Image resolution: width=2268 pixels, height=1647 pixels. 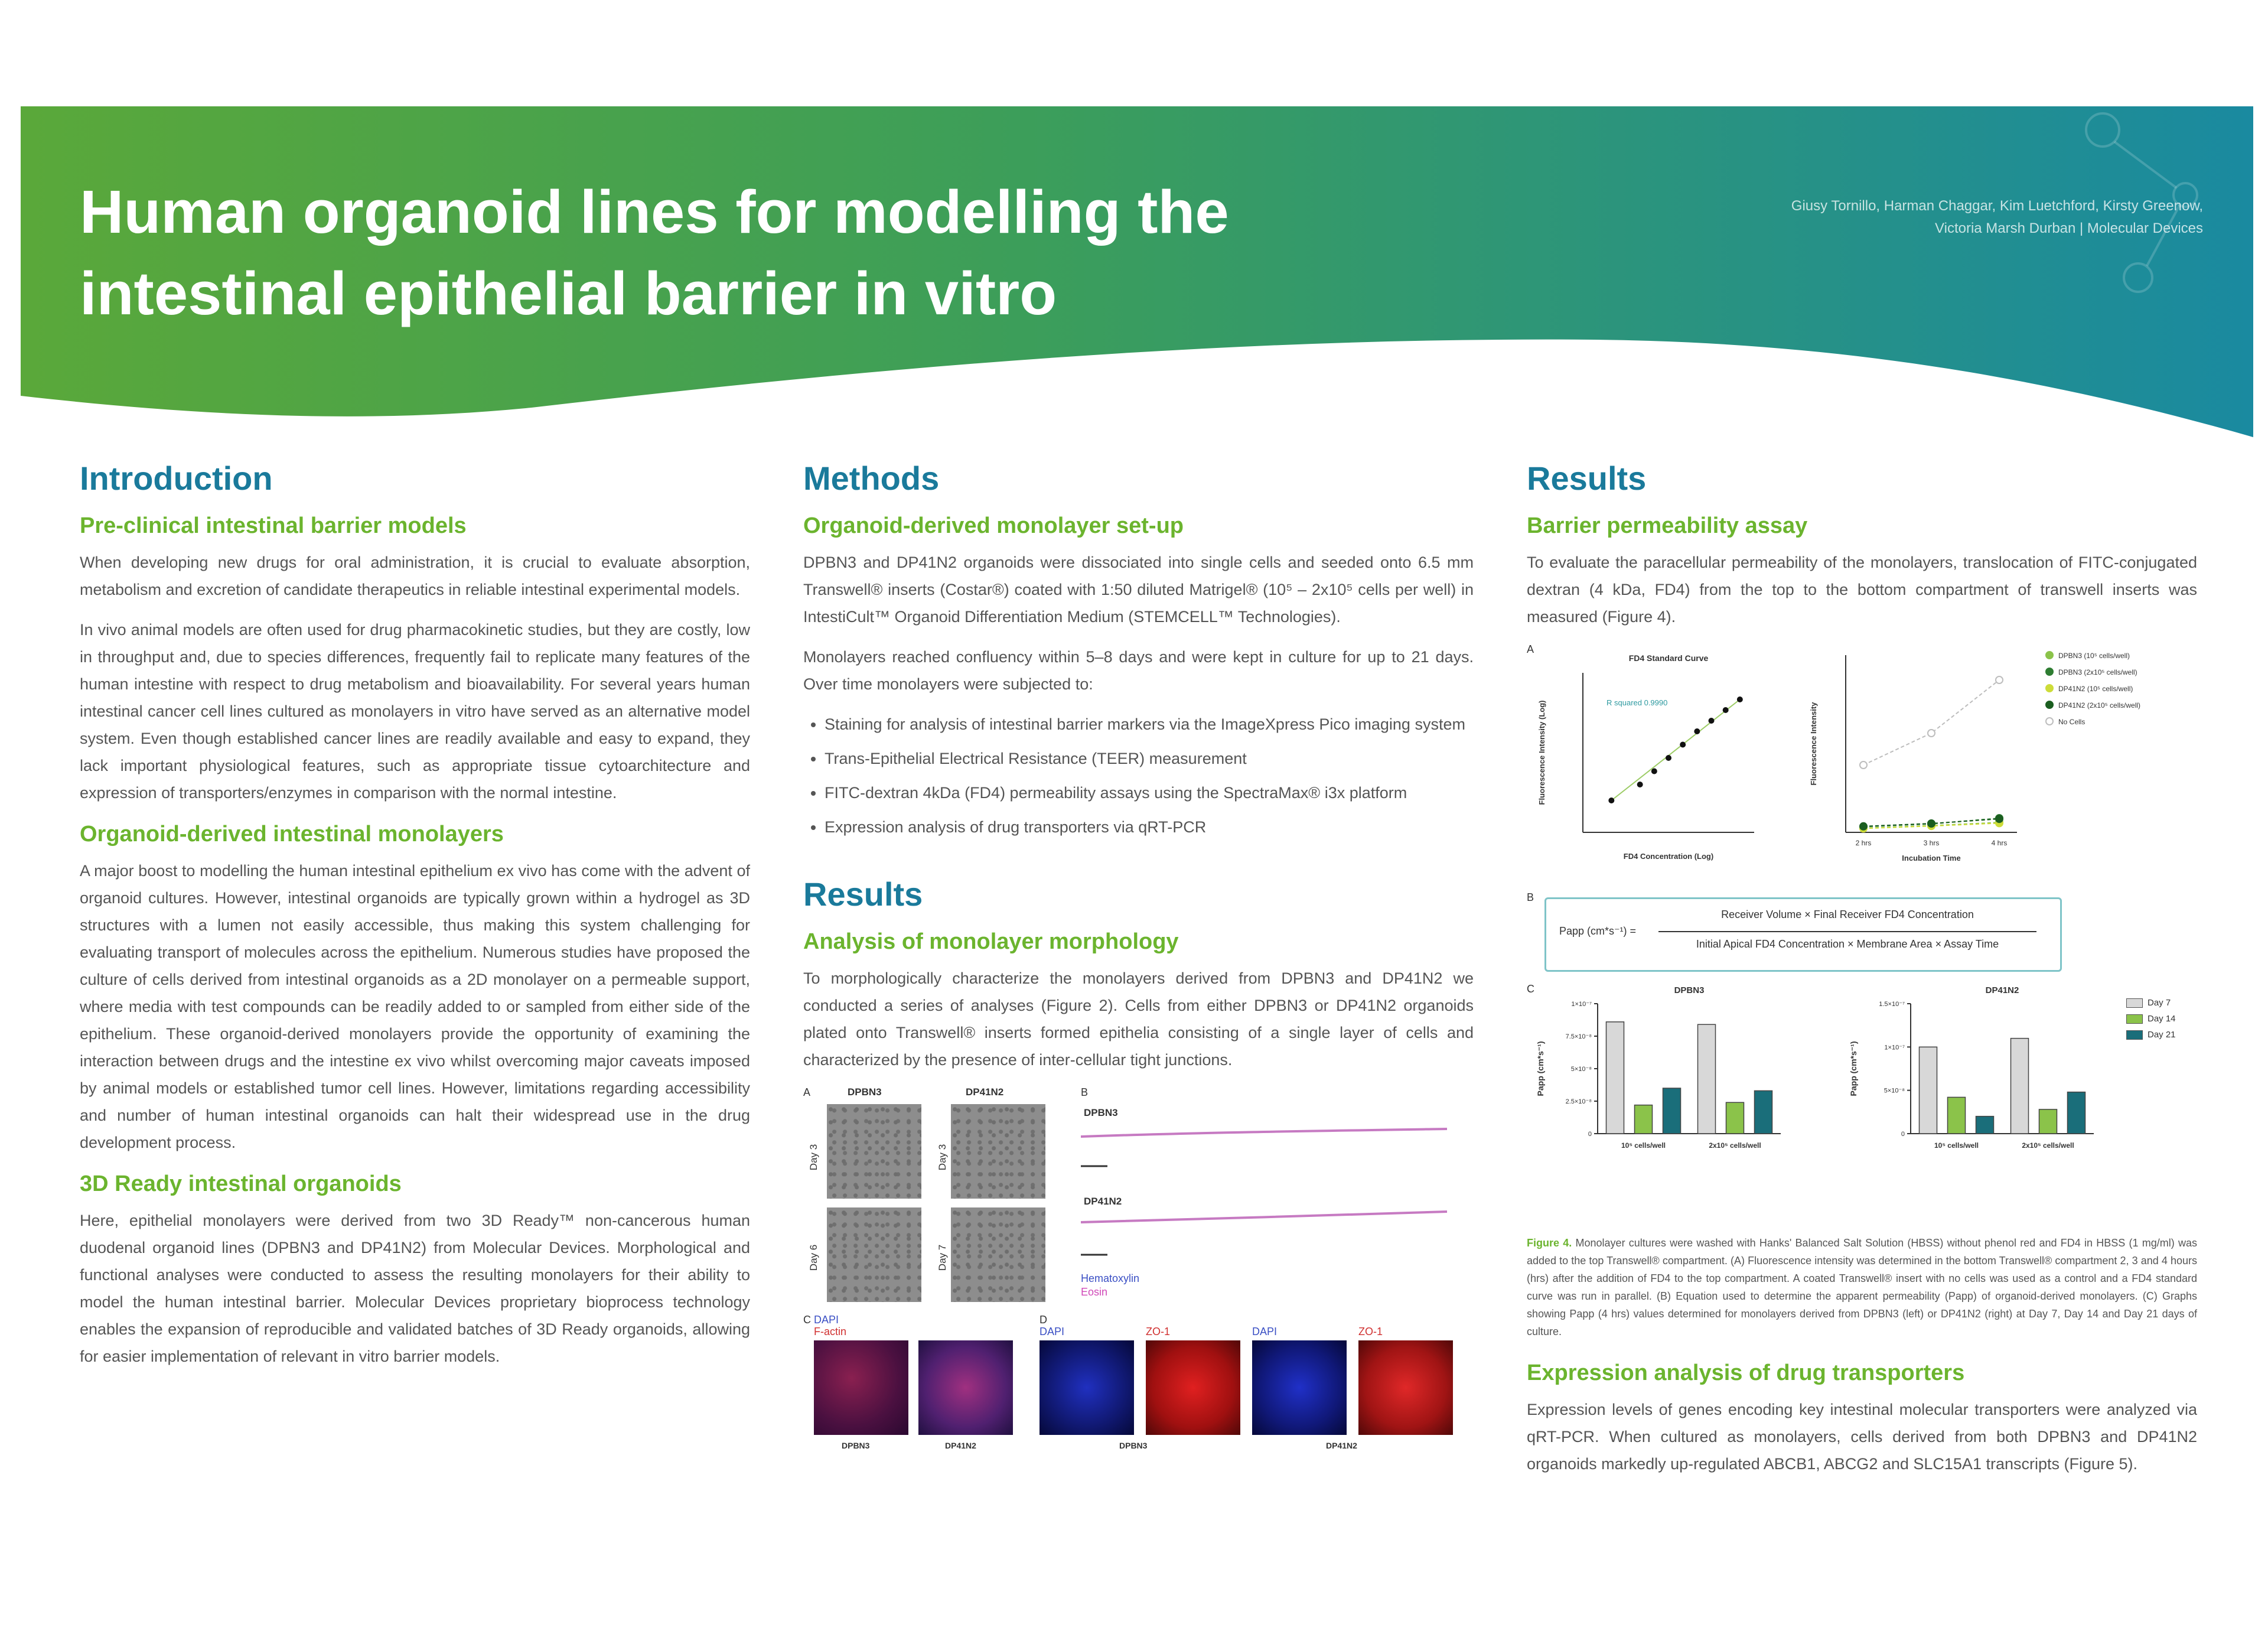 I want to click on legend-label: DPBN3 (2x10⁵ cells/well), so click(x=2097, y=672).